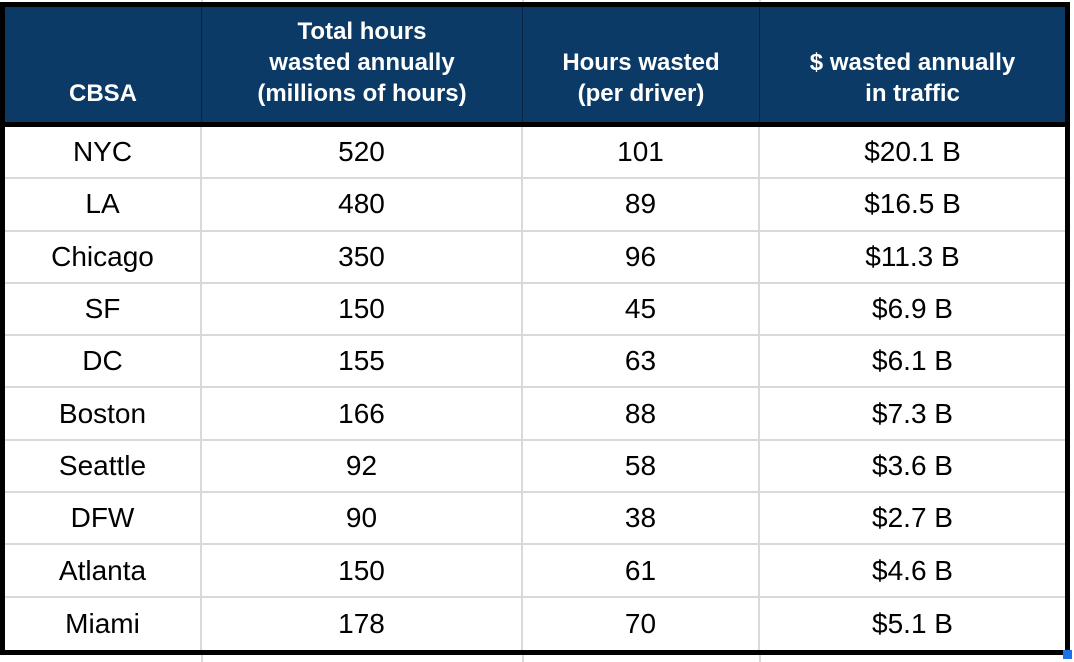 Image resolution: width=1074 pixels, height=662 pixels. I want to click on header-label-line: in traffic, so click(912, 93).